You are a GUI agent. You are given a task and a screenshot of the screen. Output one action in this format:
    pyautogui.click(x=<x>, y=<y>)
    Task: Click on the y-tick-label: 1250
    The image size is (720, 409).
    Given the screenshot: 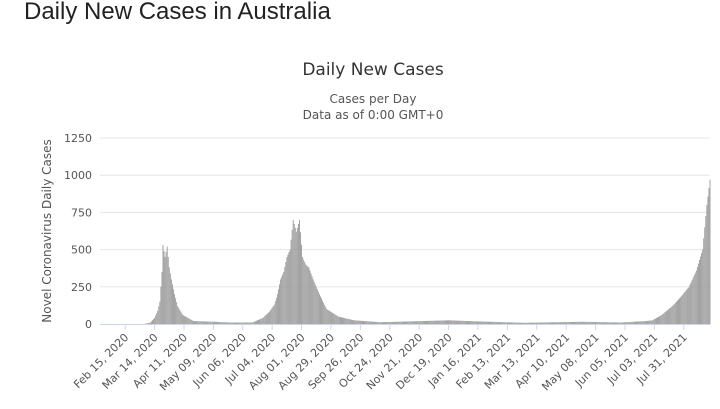 What is the action you would take?
    pyautogui.click(x=78, y=138)
    